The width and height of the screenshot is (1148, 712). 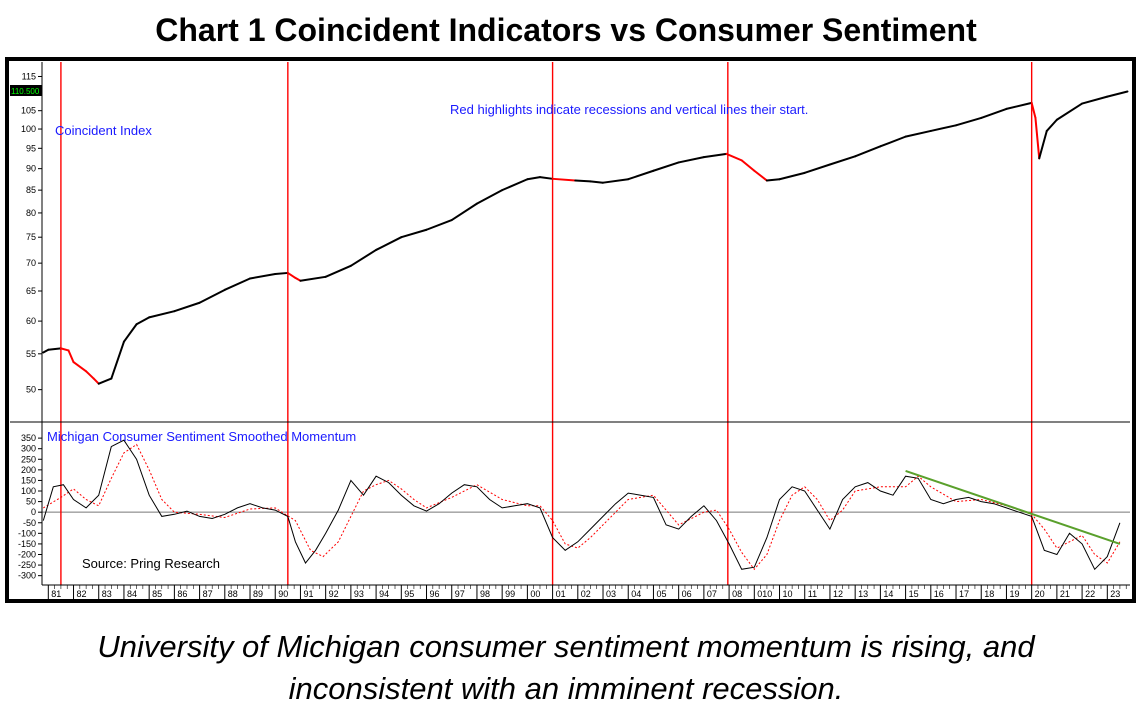 What do you see at coordinates (535, 594) in the screenshot?
I see `x-tick-label: 00` at bounding box center [535, 594].